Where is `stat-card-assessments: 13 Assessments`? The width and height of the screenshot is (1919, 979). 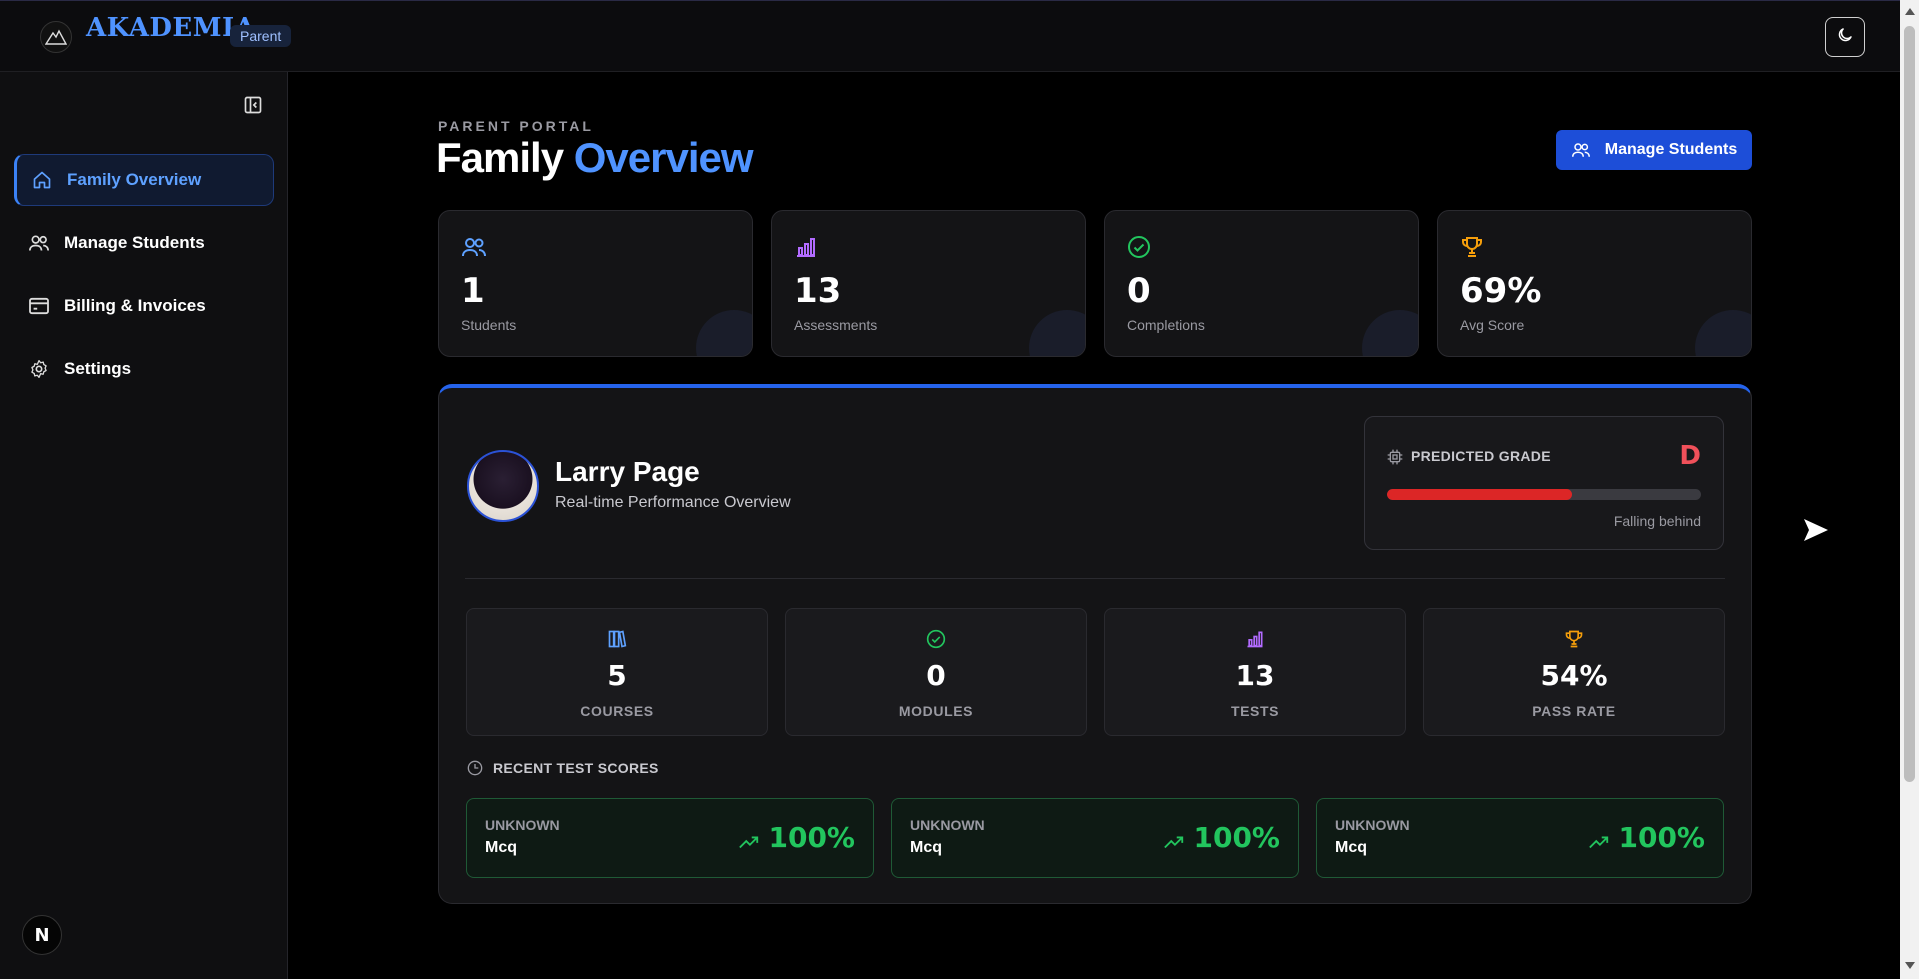
stat-card-assessments: 13 Assessments is located at coordinates (928, 283).